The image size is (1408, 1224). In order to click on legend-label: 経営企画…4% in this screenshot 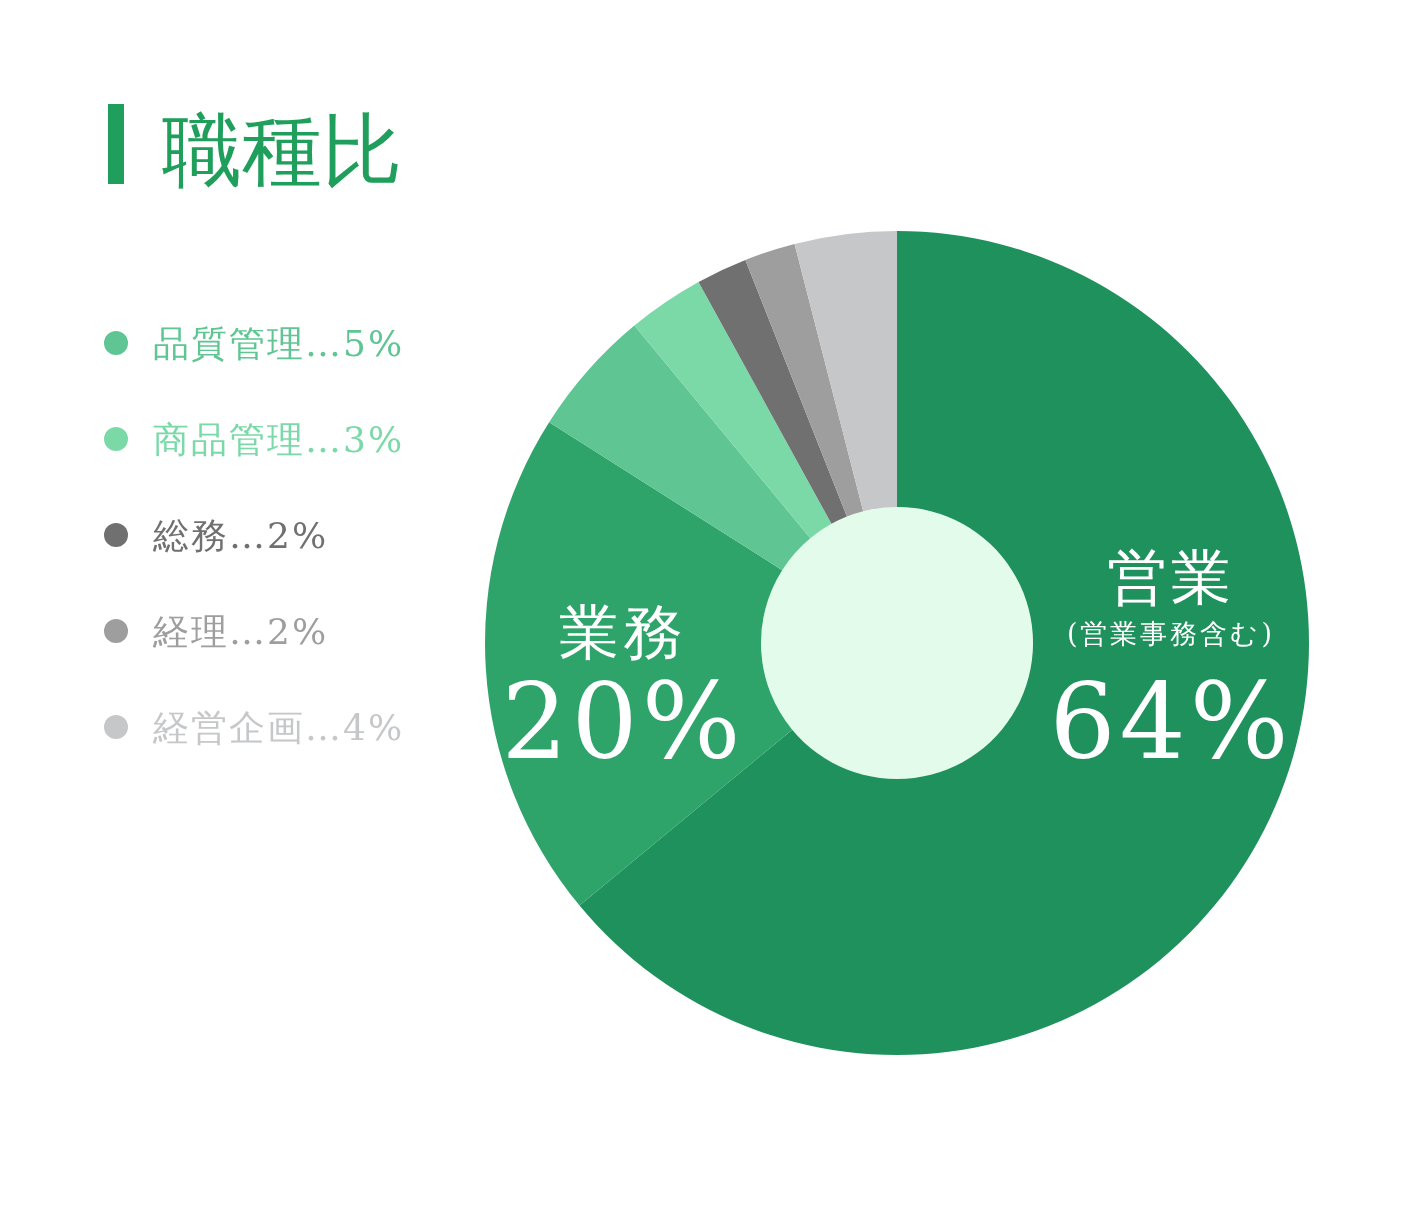, I will do `click(278, 727)`.